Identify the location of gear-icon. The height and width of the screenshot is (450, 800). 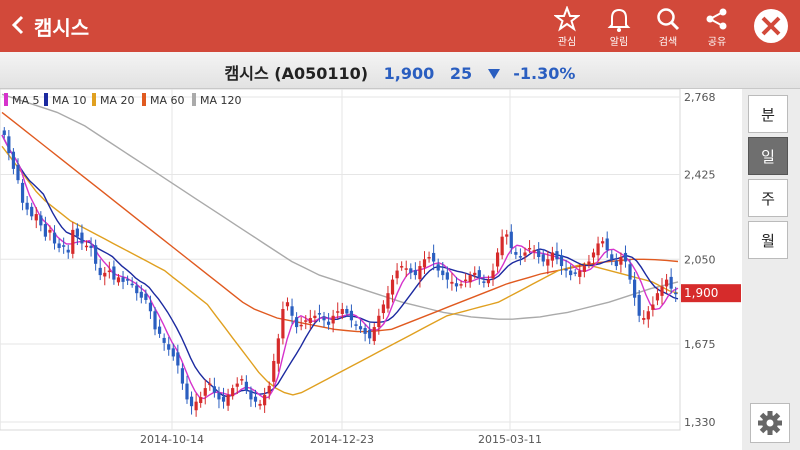
(770, 423).